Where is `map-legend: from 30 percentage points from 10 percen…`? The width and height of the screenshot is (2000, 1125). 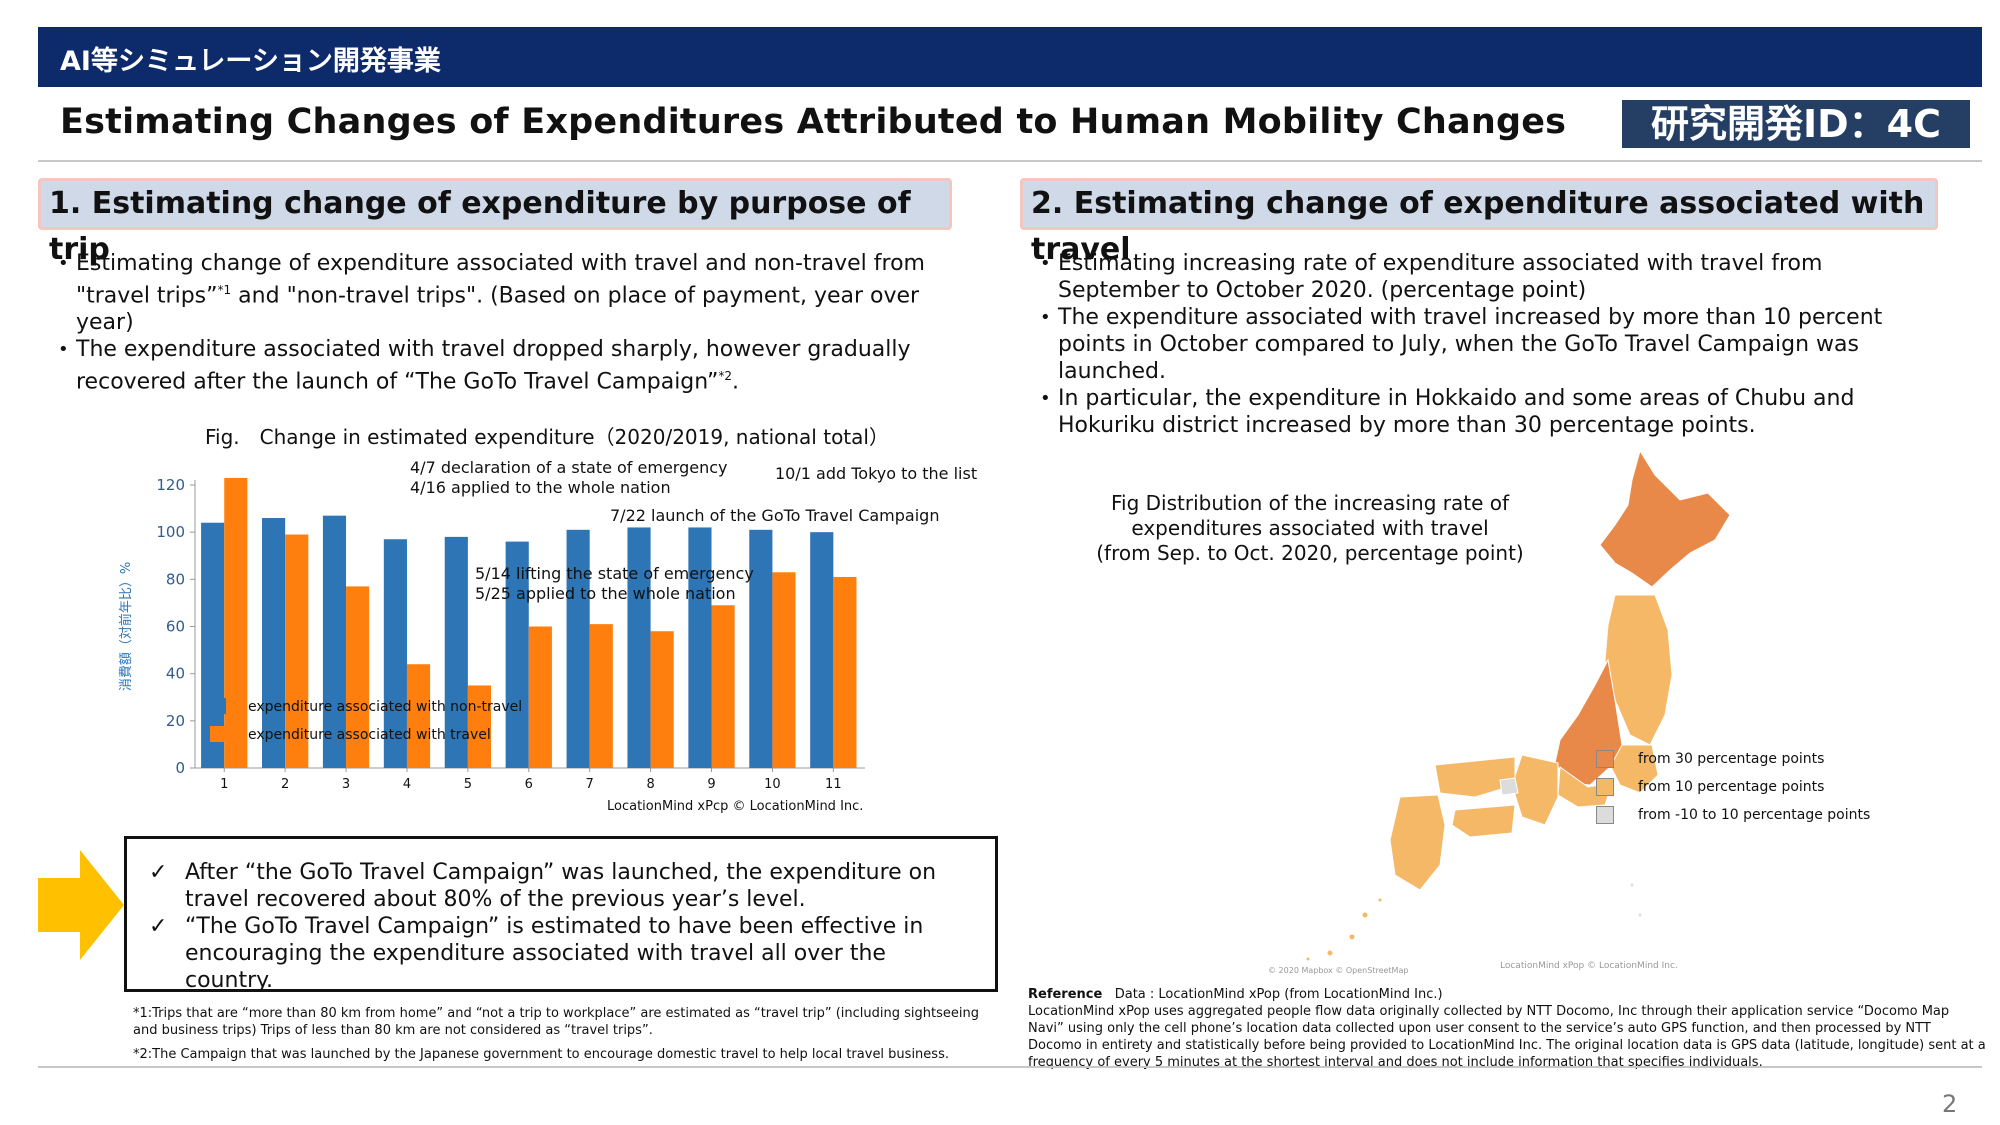 map-legend: from 30 percentage points from 10 percen… is located at coordinates (1733, 792).